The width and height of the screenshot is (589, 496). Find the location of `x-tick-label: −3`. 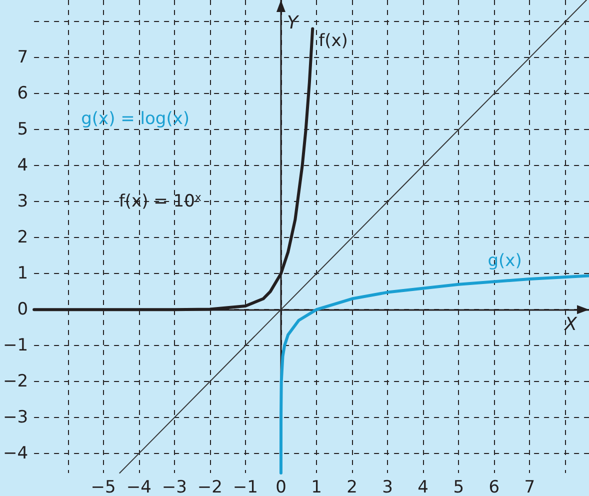

x-tick-label: −3 is located at coordinates (174, 487).